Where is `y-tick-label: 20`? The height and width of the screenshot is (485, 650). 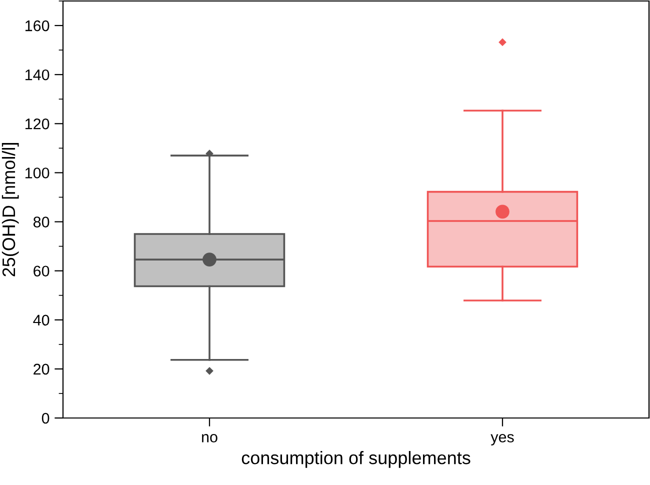 y-tick-label: 20 is located at coordinates (42, 369).